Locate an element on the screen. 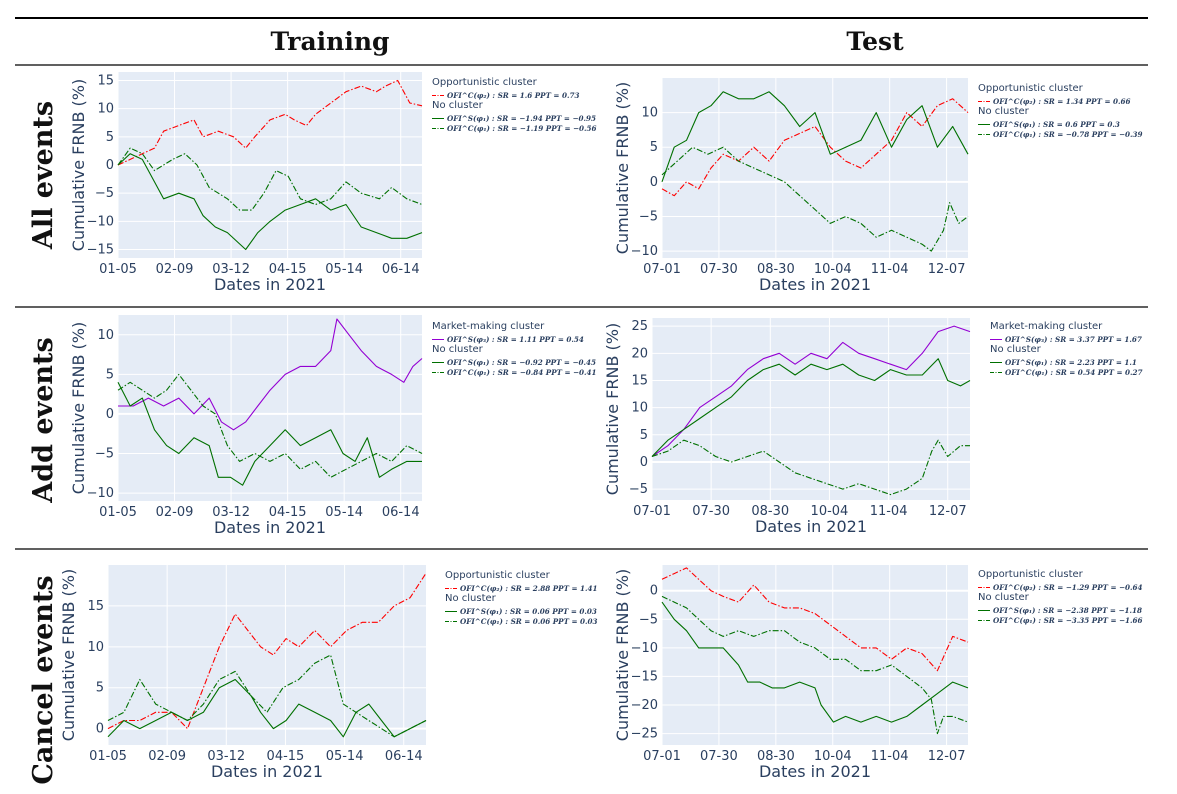  legend-entry: OFI^S(φ₁) : SR = 0.06 PPT = 0.03 is located at coordinates (528, 611).